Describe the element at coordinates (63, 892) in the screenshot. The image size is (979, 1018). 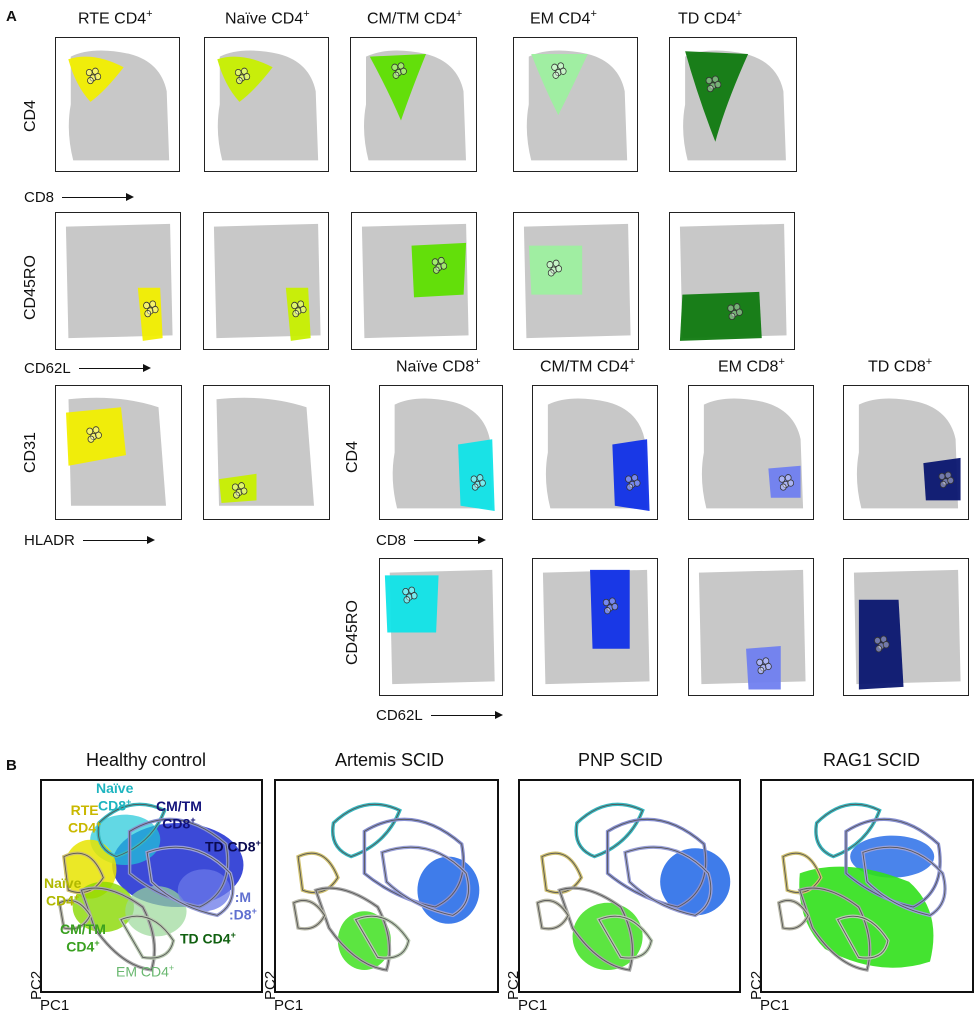
I see `label-naive-cd4: Naïve CD4+` at that location.